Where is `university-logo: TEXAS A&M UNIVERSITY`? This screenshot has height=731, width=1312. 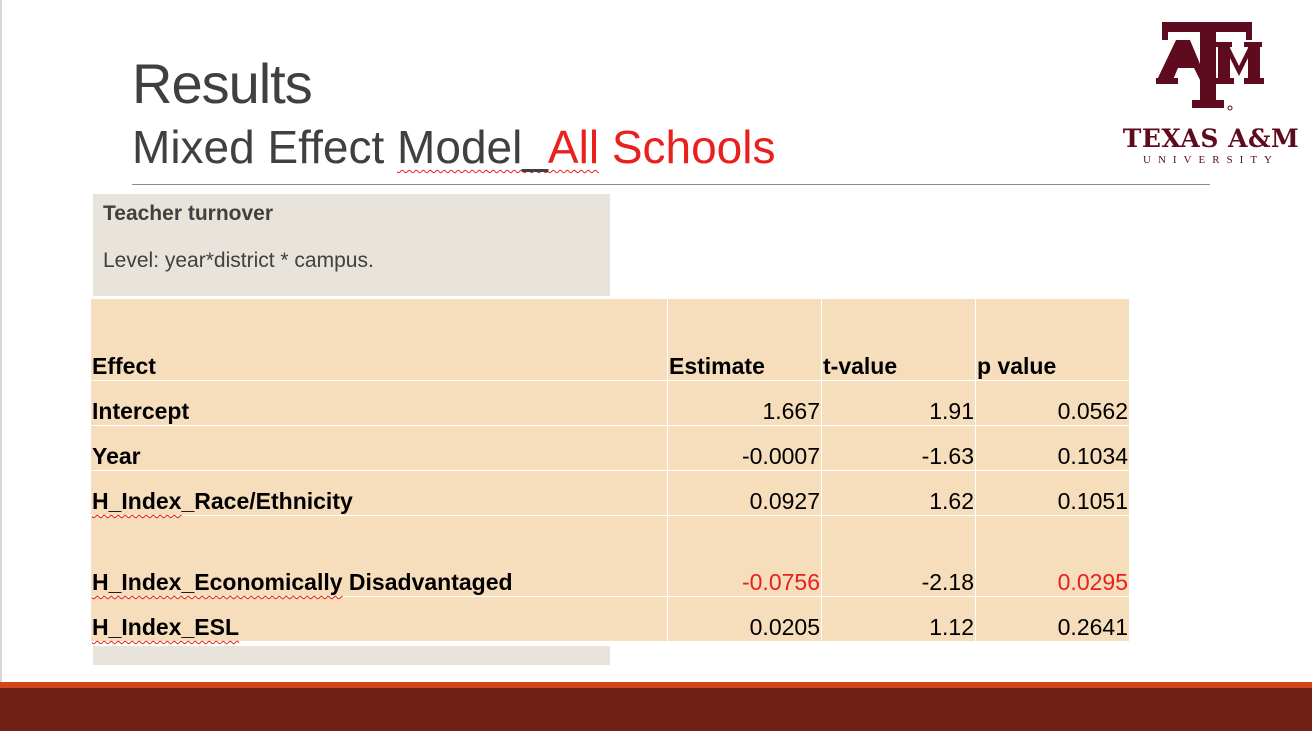 university-logo: TEXAS A&M UNIVERSITY is located at coordinates (1211, 93).